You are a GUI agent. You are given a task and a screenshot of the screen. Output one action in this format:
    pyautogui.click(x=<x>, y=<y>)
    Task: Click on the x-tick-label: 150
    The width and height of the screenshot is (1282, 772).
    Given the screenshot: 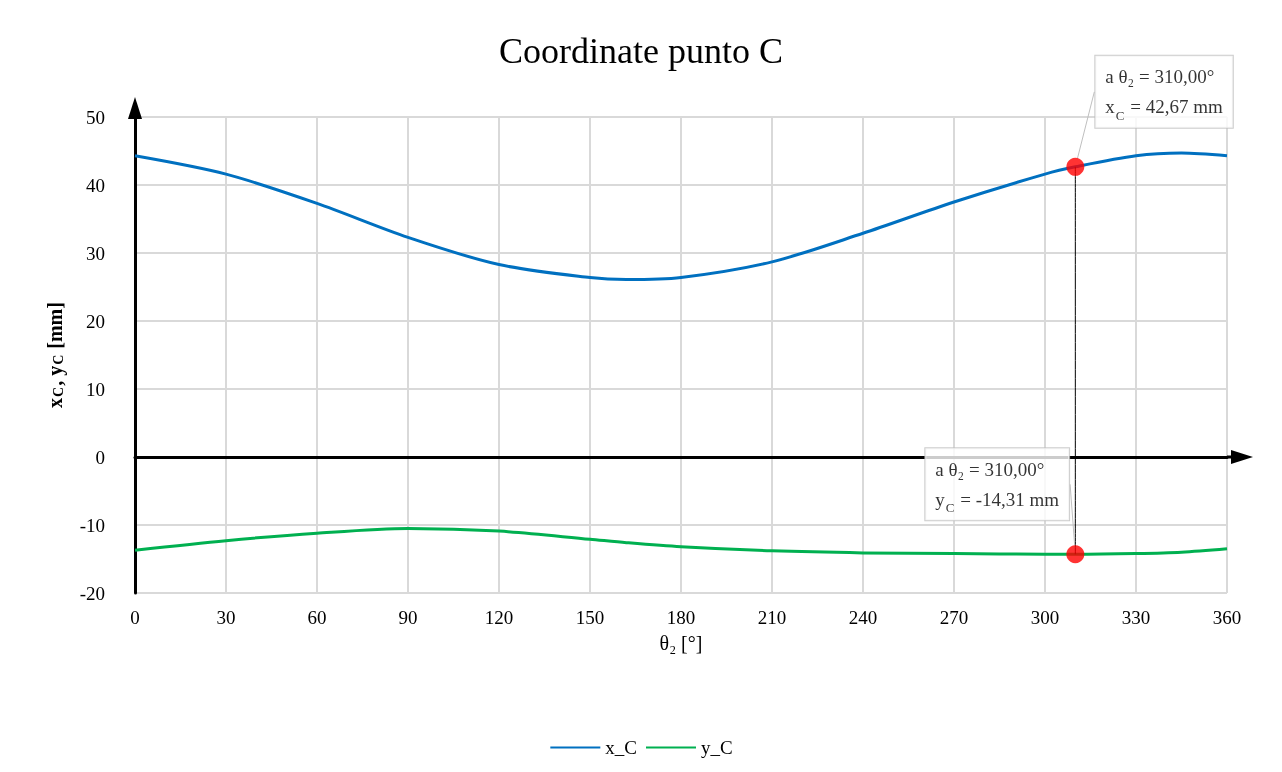 What is the action you would take?
    pyautogui.click(x=590, y=617)
    